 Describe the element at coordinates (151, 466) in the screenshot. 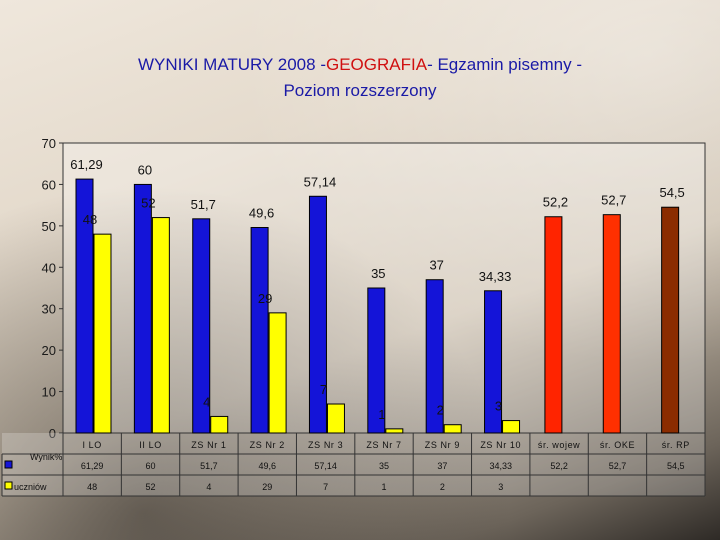

I see `table-cell-wynik: 60` at that location.